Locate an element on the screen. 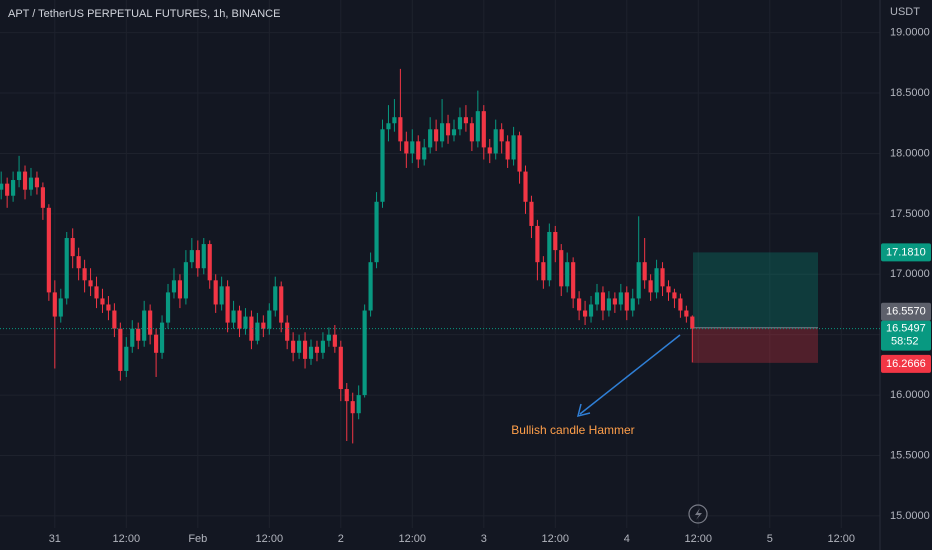 The height and width of the screenshot is (550, 932). position-tool is located at coordinates (755, 307).